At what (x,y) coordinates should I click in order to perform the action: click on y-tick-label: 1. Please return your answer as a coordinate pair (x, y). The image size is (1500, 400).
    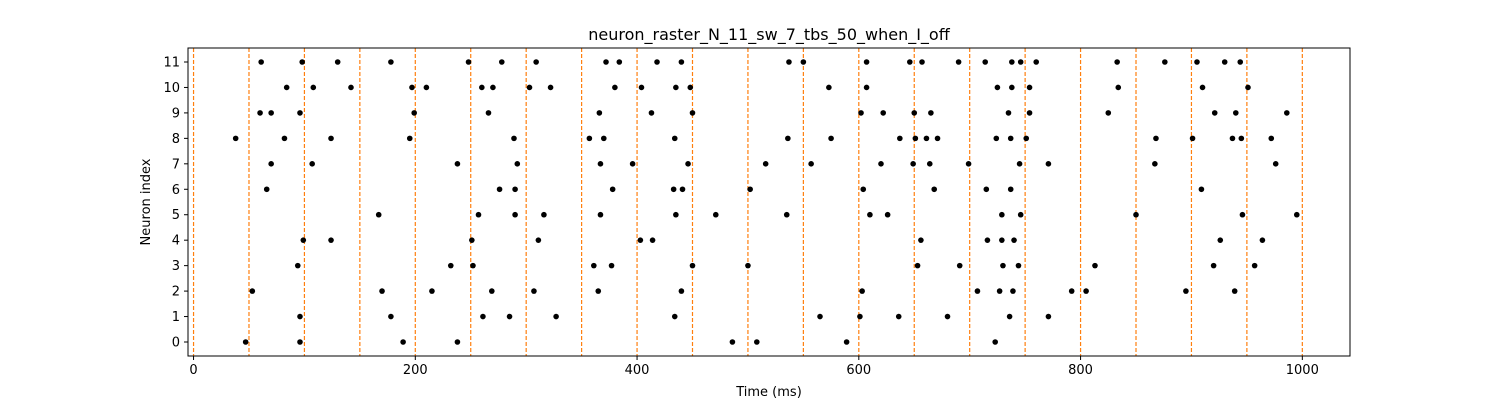
    Looking at the image, I should click on (176, 317).